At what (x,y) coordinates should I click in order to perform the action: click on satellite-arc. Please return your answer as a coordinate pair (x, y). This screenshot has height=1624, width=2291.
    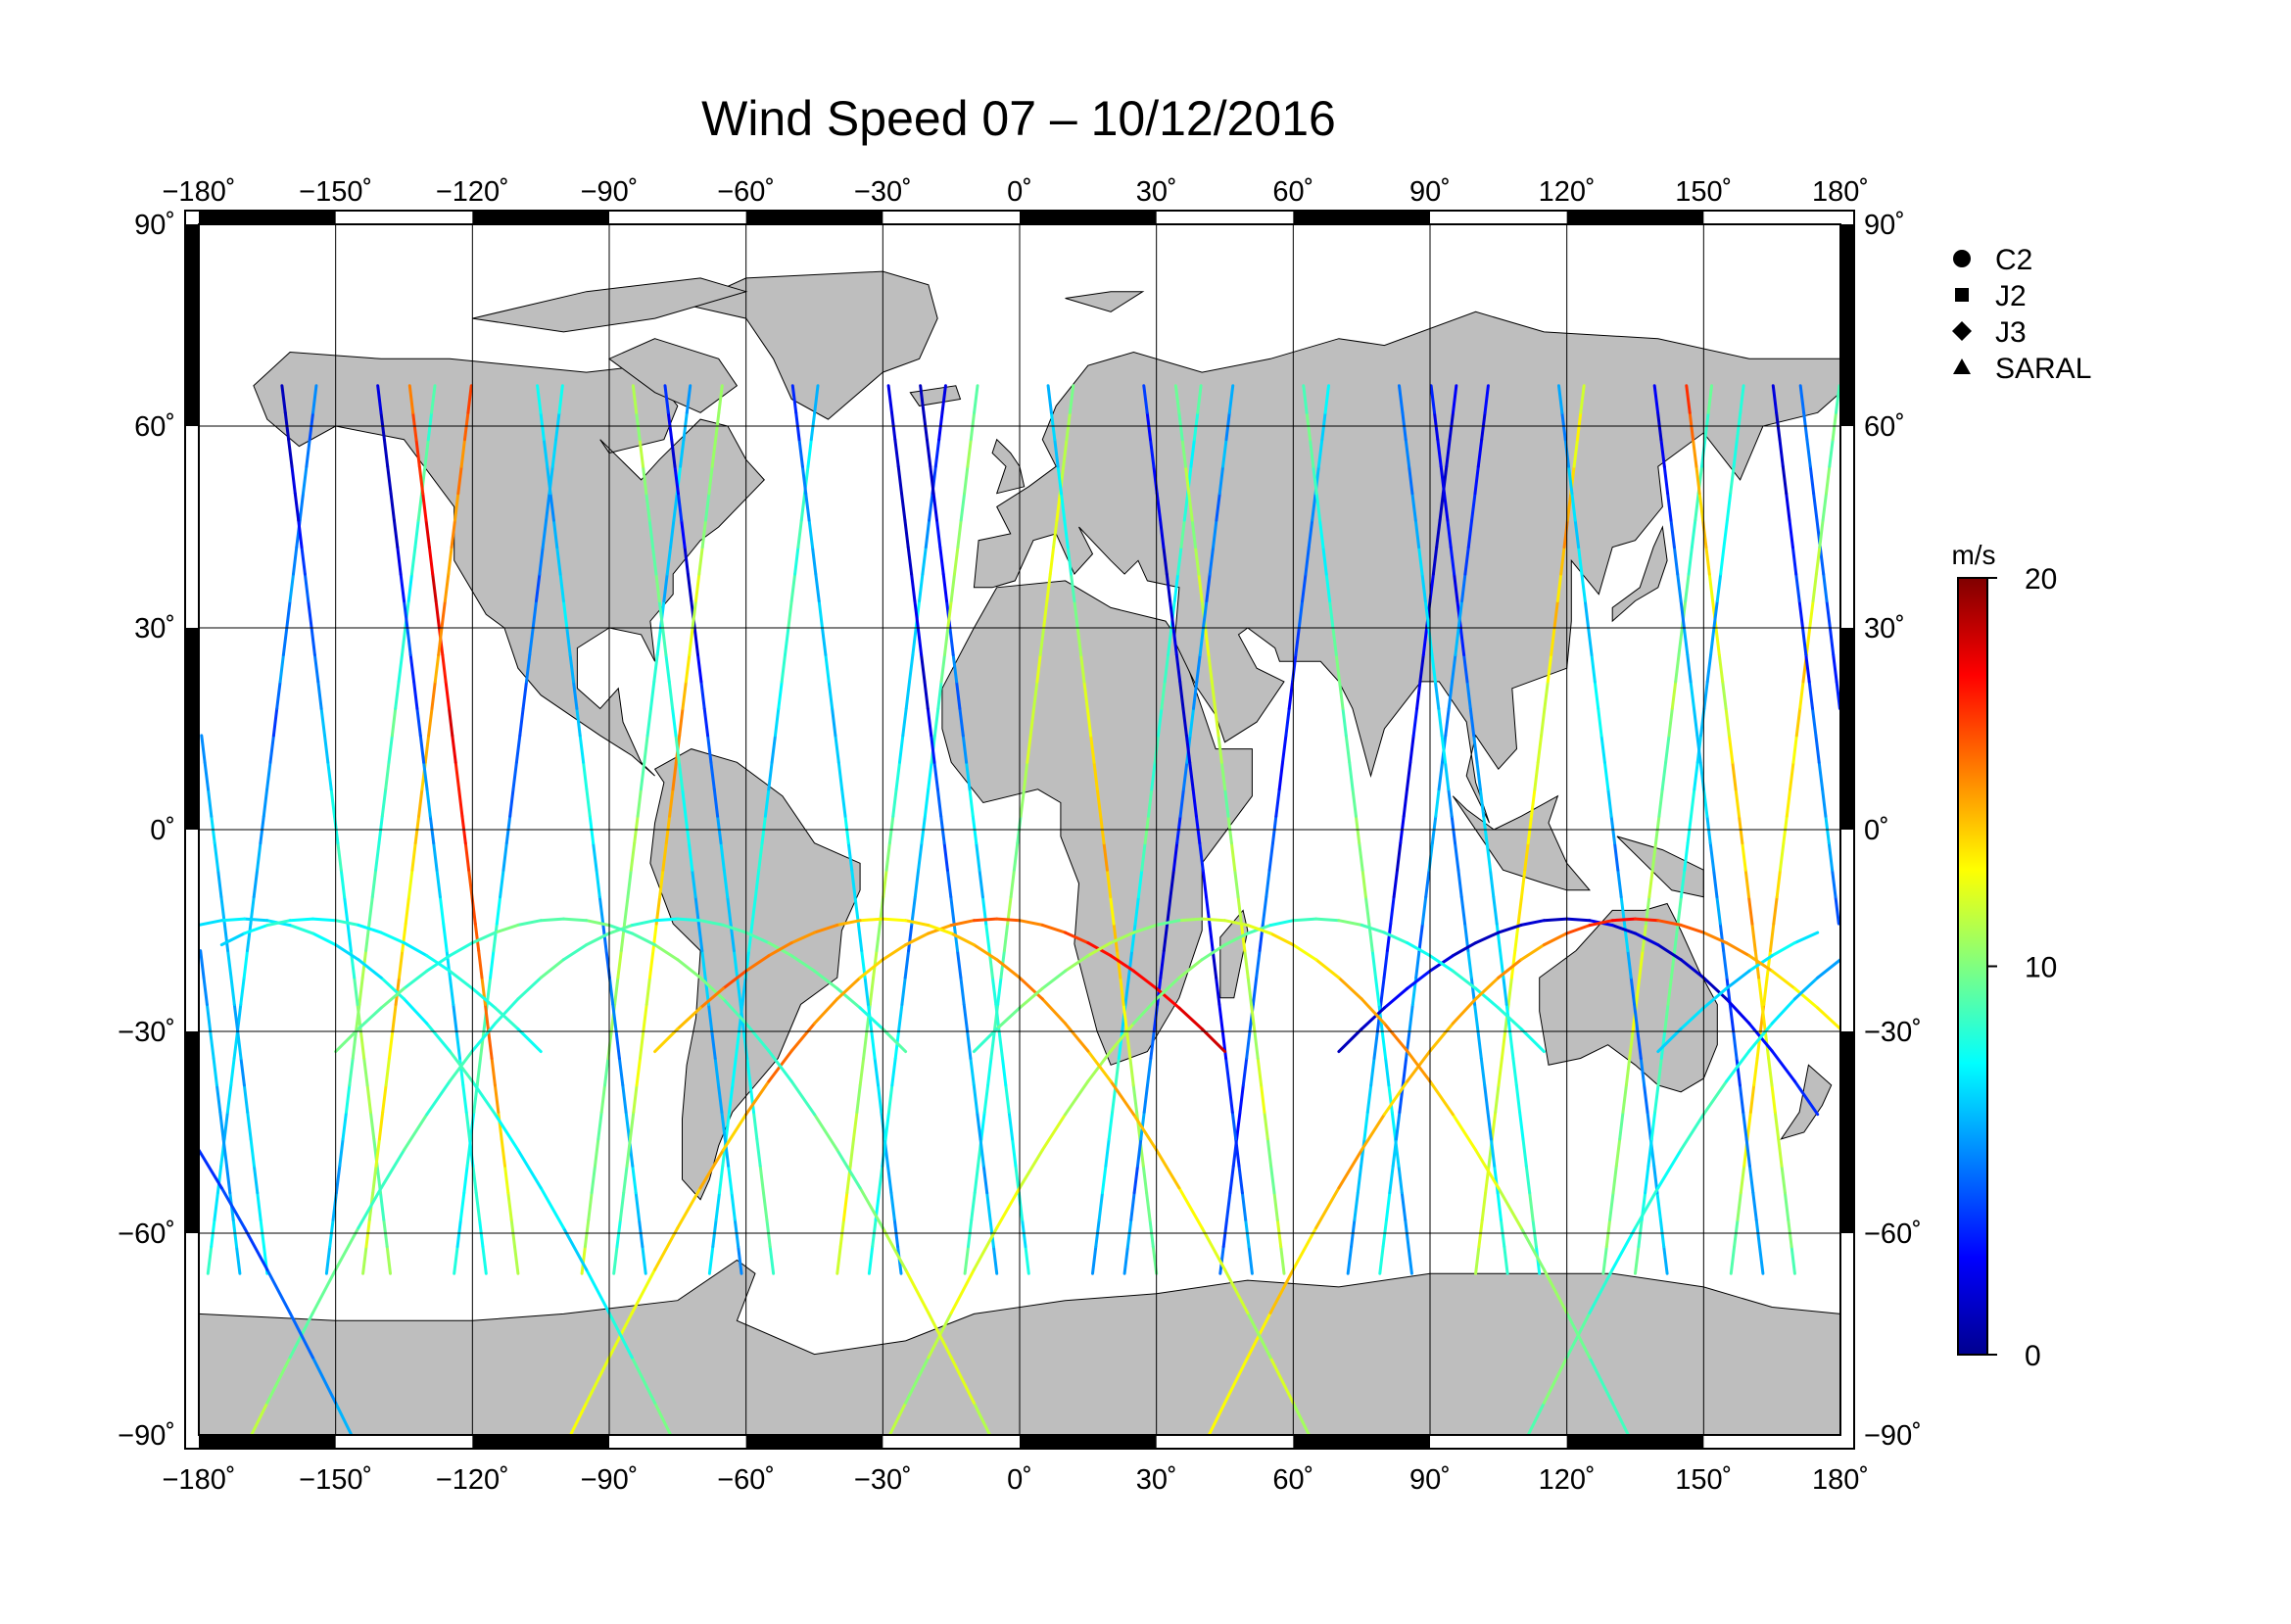
    Looking at the image, I should click on (1301, 1176).